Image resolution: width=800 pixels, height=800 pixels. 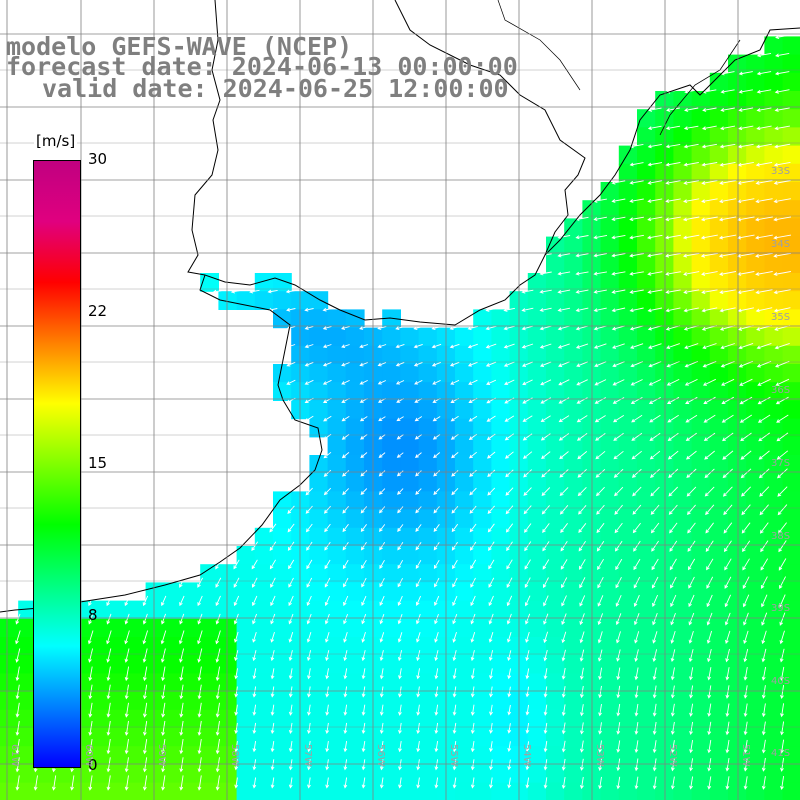 I want to click on title-forecast-date: forecast date: 2024-06-13 00:00:00, so click(x=262, y=66).